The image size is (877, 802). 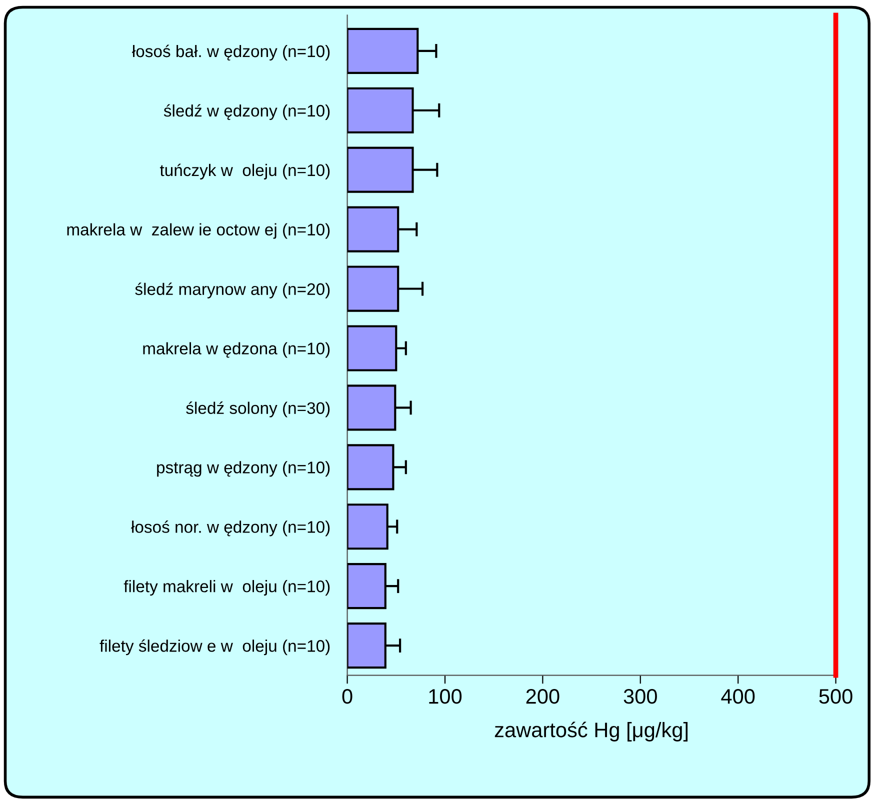 I want to click on y-tick-label: śledź marynow any (n=20), so click(x=232, y=290).